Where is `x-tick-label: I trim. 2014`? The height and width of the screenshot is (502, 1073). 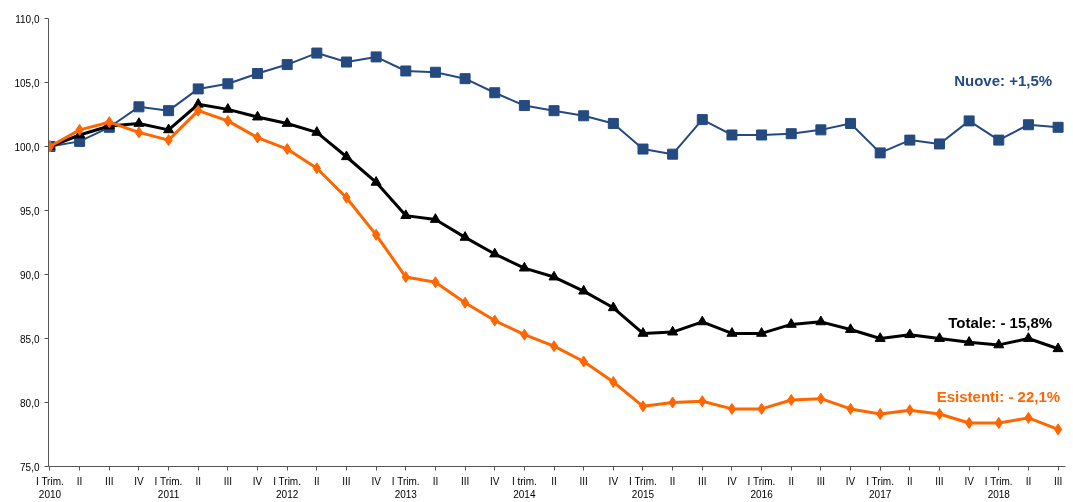 x-tick-label: I trim. 2014 is located at coordinates (524, 487).